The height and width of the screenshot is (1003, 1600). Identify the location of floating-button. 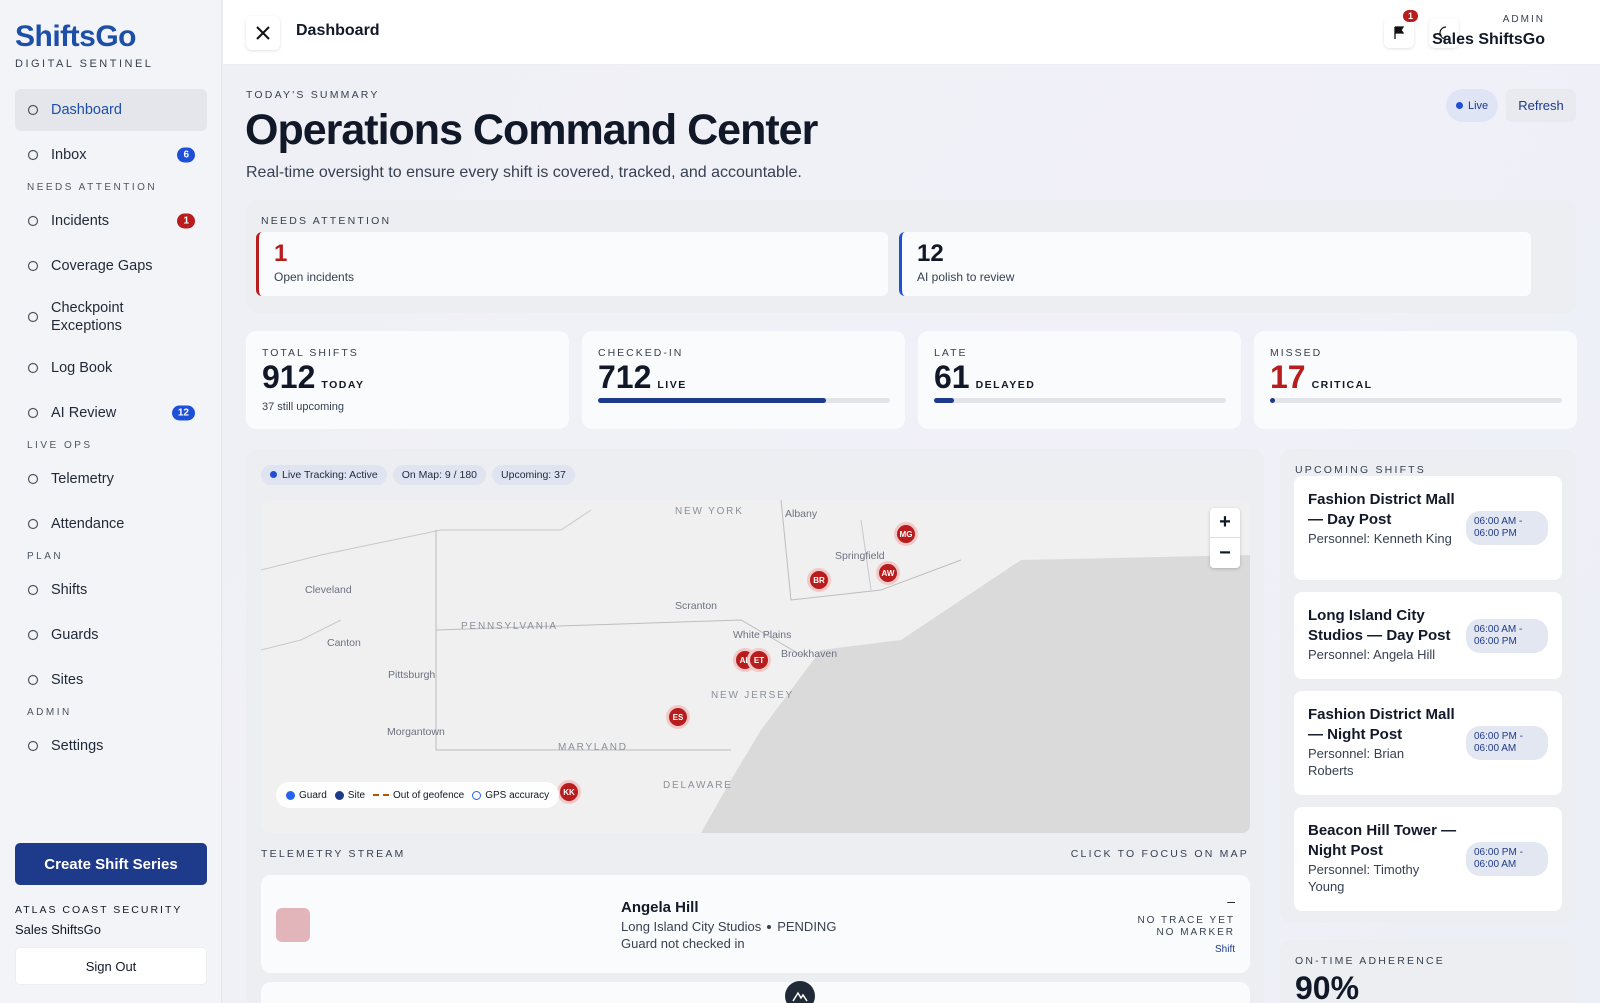
(800, 992).